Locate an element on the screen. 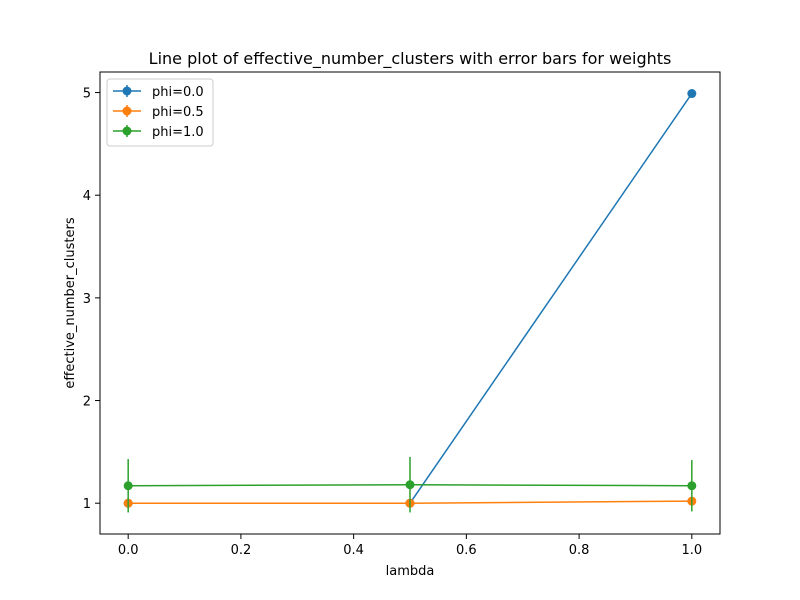 The height and width of the screenshot is (600, 800). legend-box is located at coordinates (160, 112).